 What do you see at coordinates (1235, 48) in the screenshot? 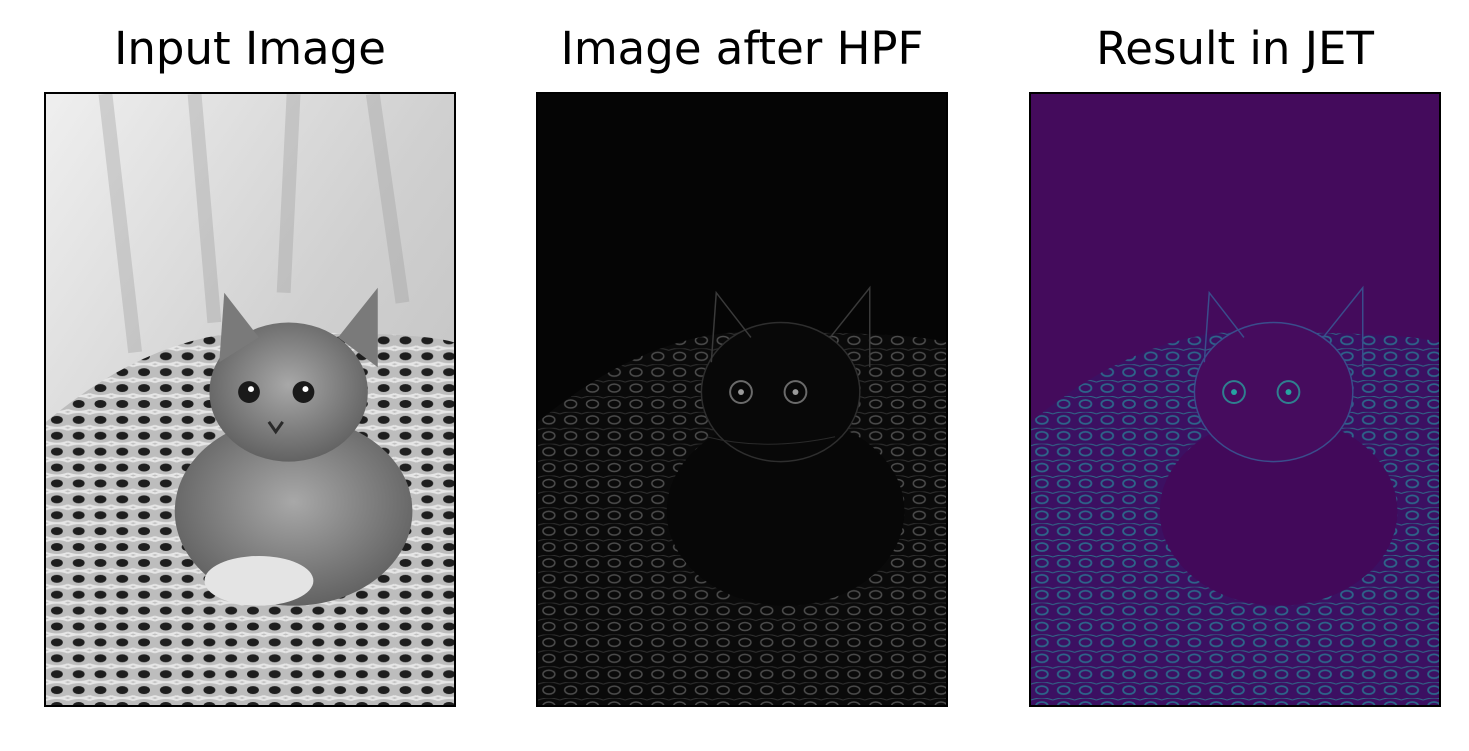
I see `panel-title-jet: Result in JET` at bounding box center [1235, 48].